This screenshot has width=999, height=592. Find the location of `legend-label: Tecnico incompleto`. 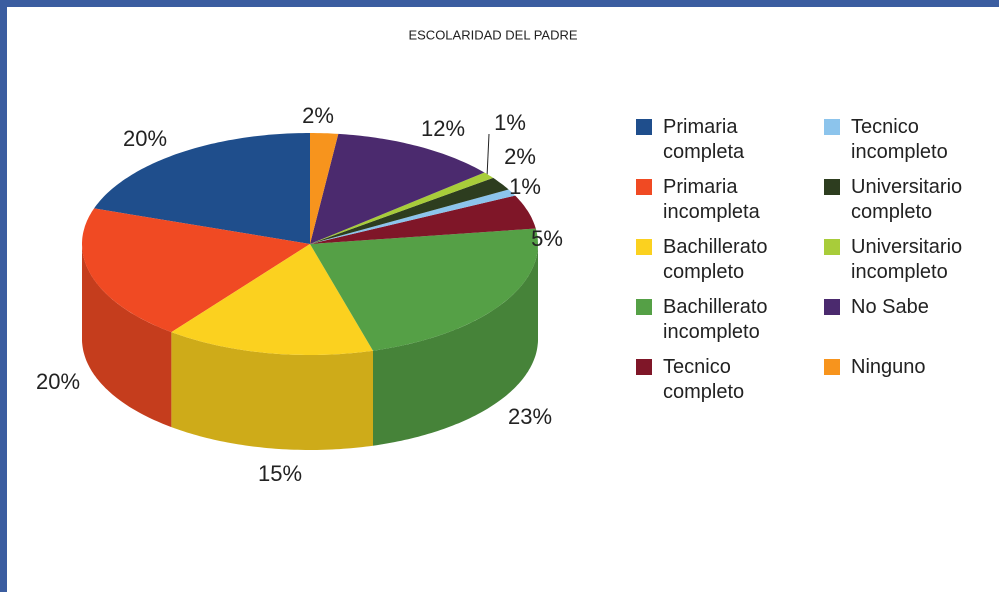

legend-label: Tecnico incompleto is located at coordinates (899, 139).